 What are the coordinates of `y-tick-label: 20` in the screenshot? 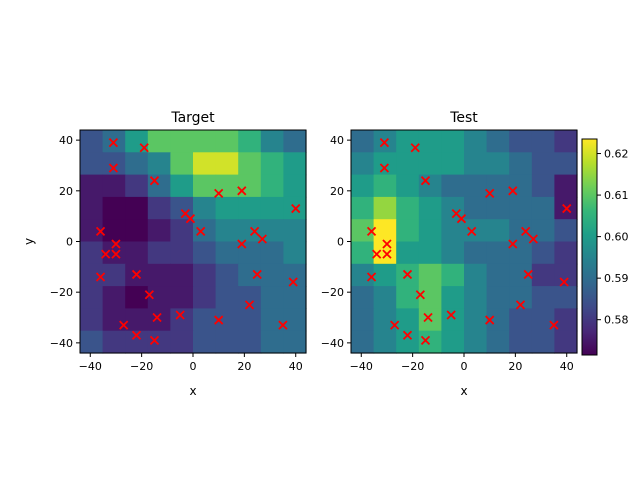 It's located at (337, 191).